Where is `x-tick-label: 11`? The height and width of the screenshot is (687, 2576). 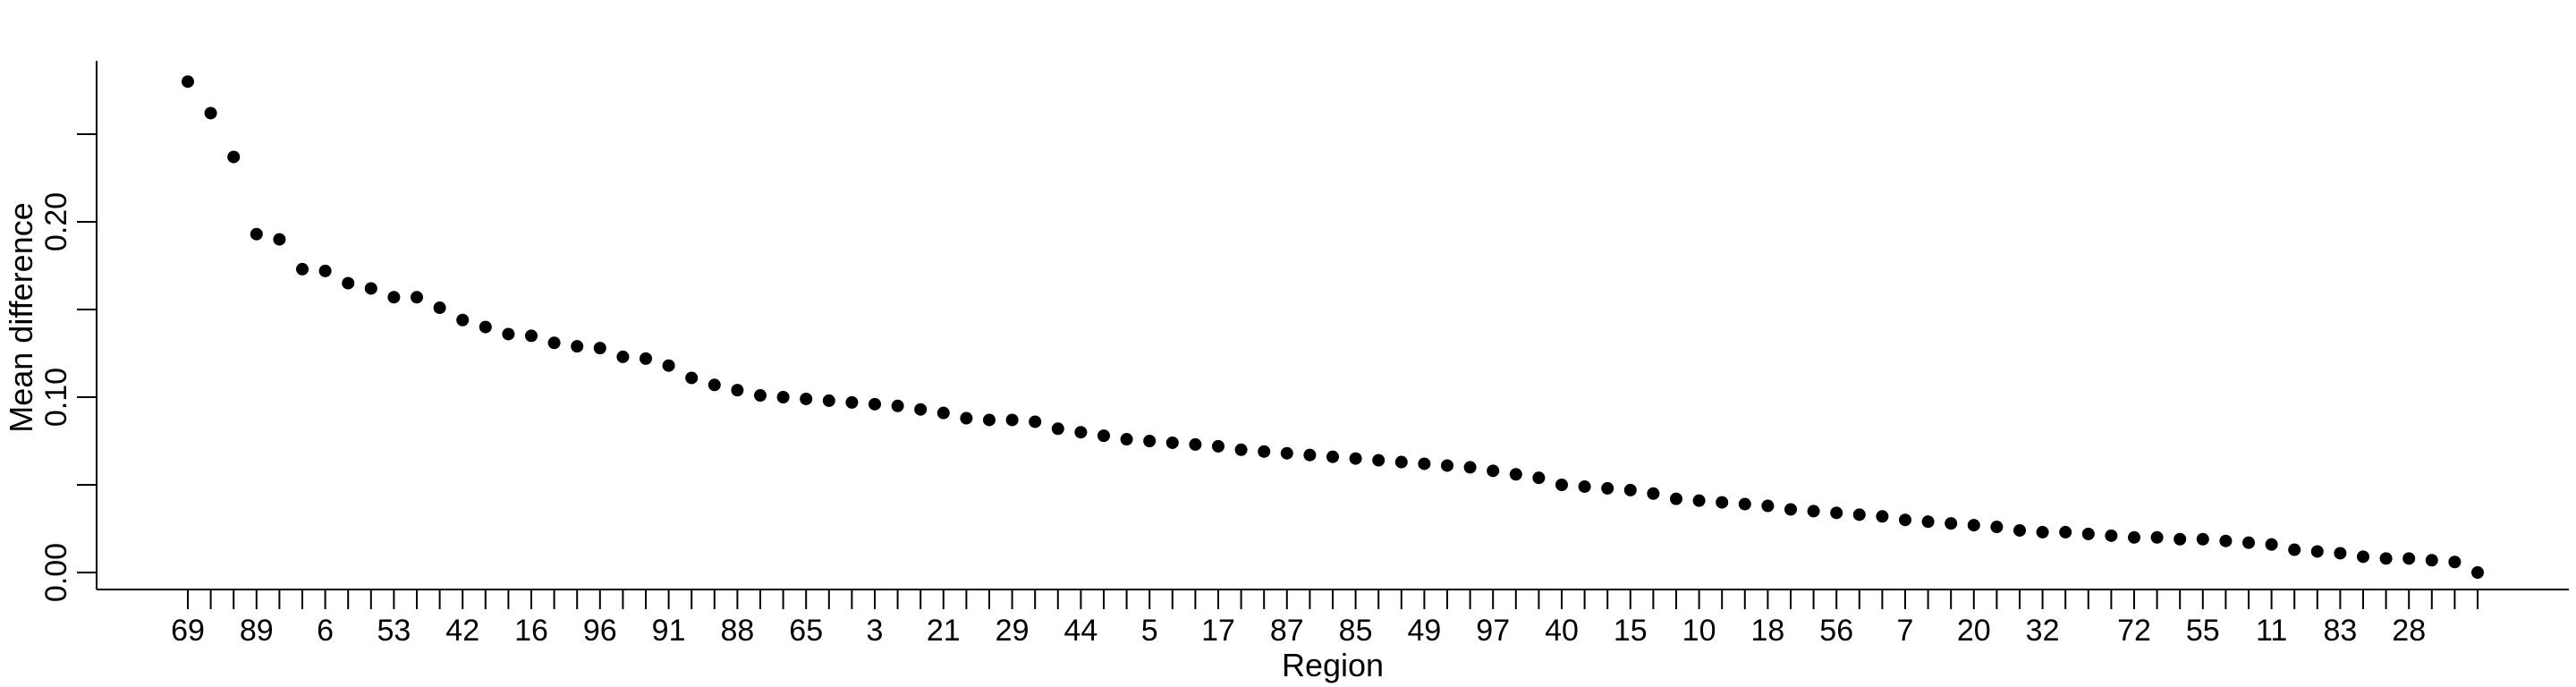 x-tick-label: 11 is located at coordinates (2271, 631).